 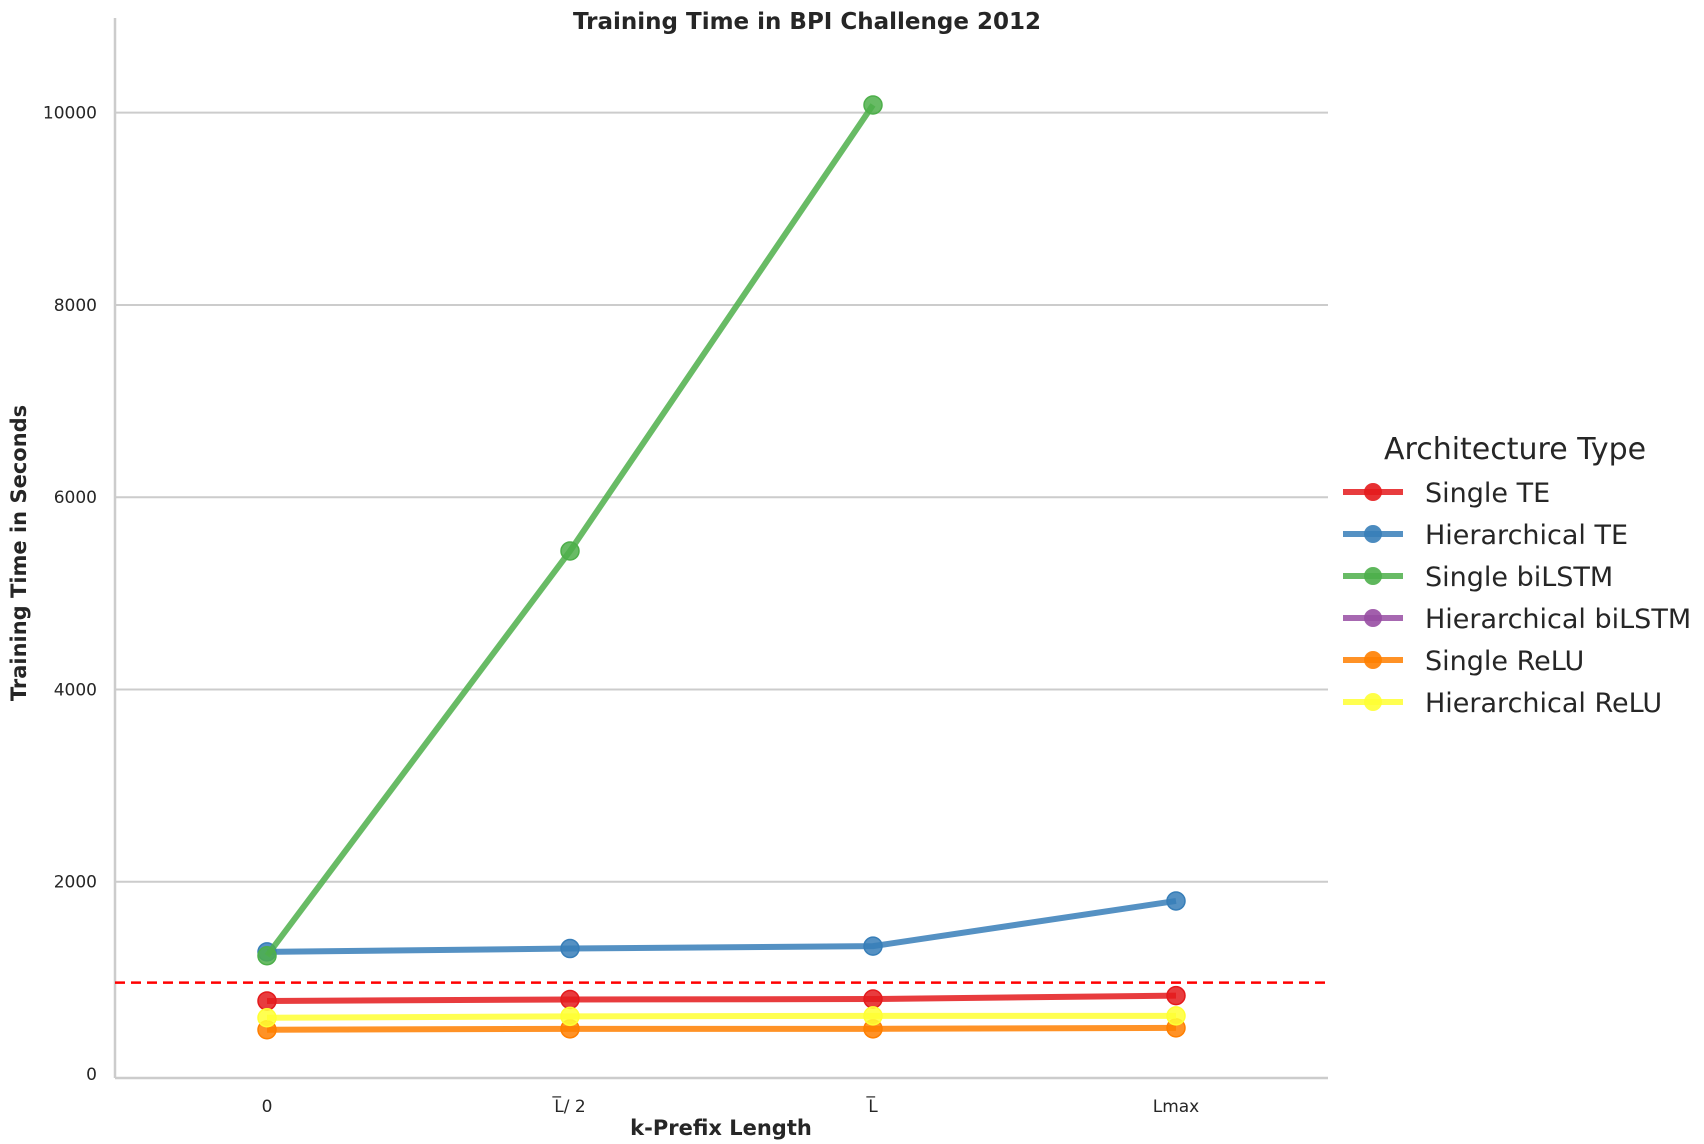 What do you see at coordinates (70, 594) in the screenshot?
I see `y-axis-ticks: 0 2000 4000 6000 8000 10000` at bounding box center [70, 594].